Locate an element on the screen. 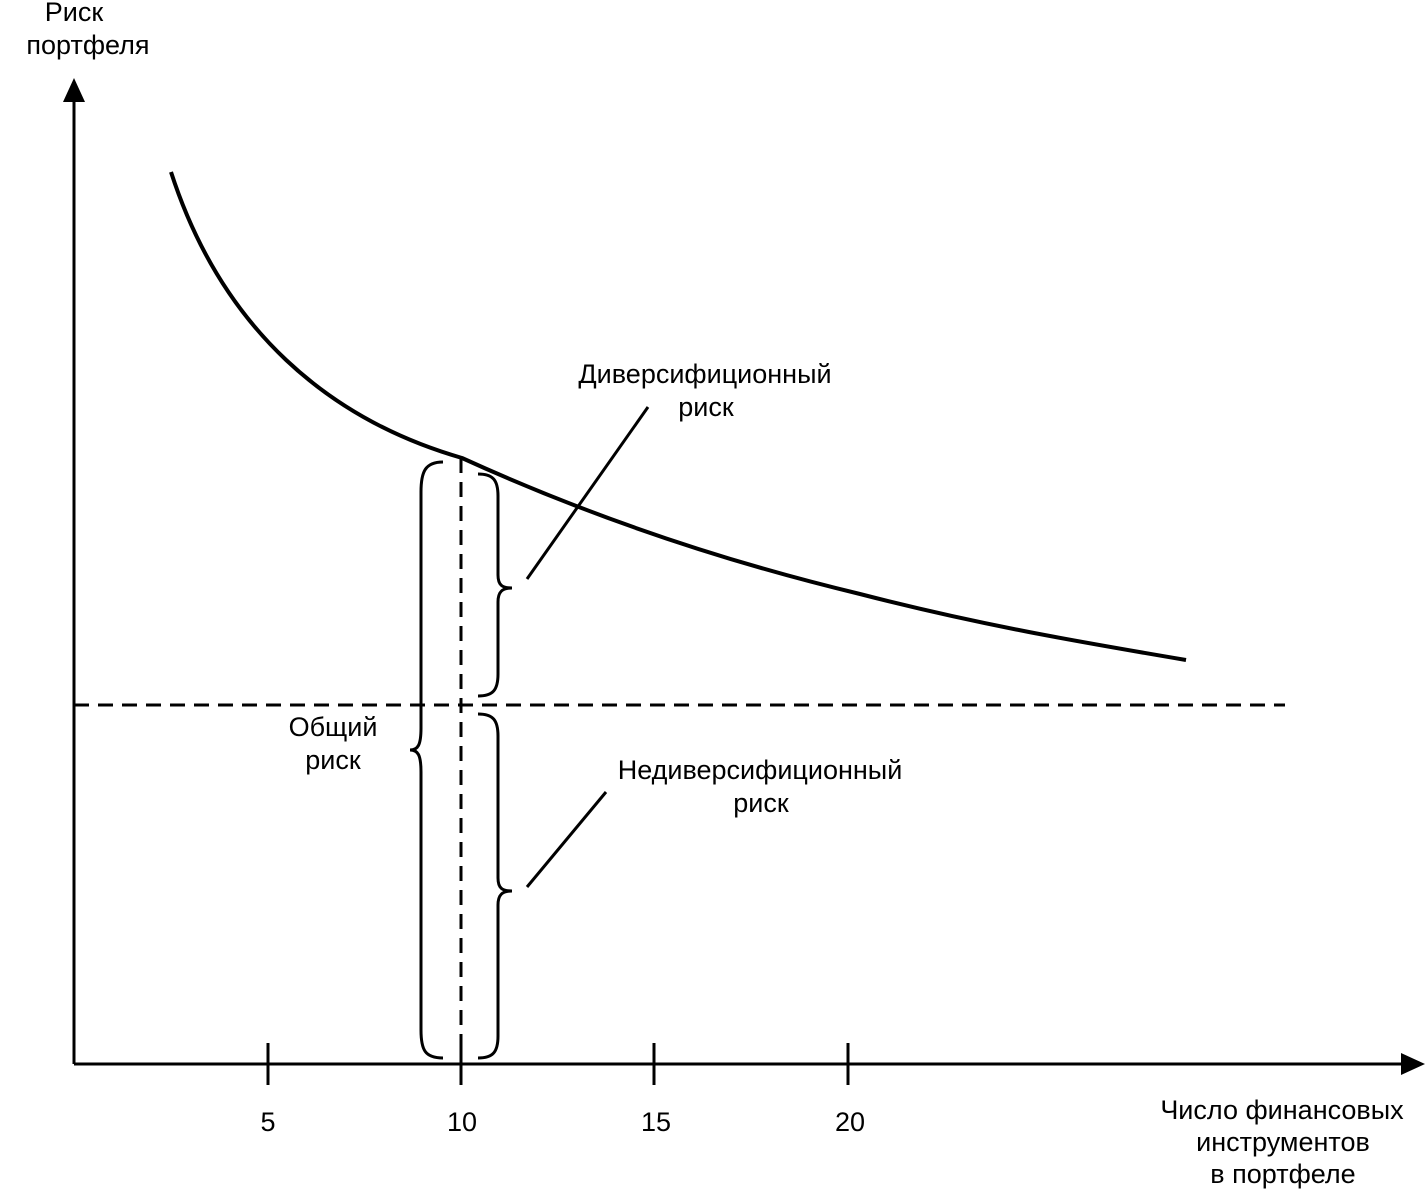  total-risk-label-line2: риск is located at coordinates (333, 760).